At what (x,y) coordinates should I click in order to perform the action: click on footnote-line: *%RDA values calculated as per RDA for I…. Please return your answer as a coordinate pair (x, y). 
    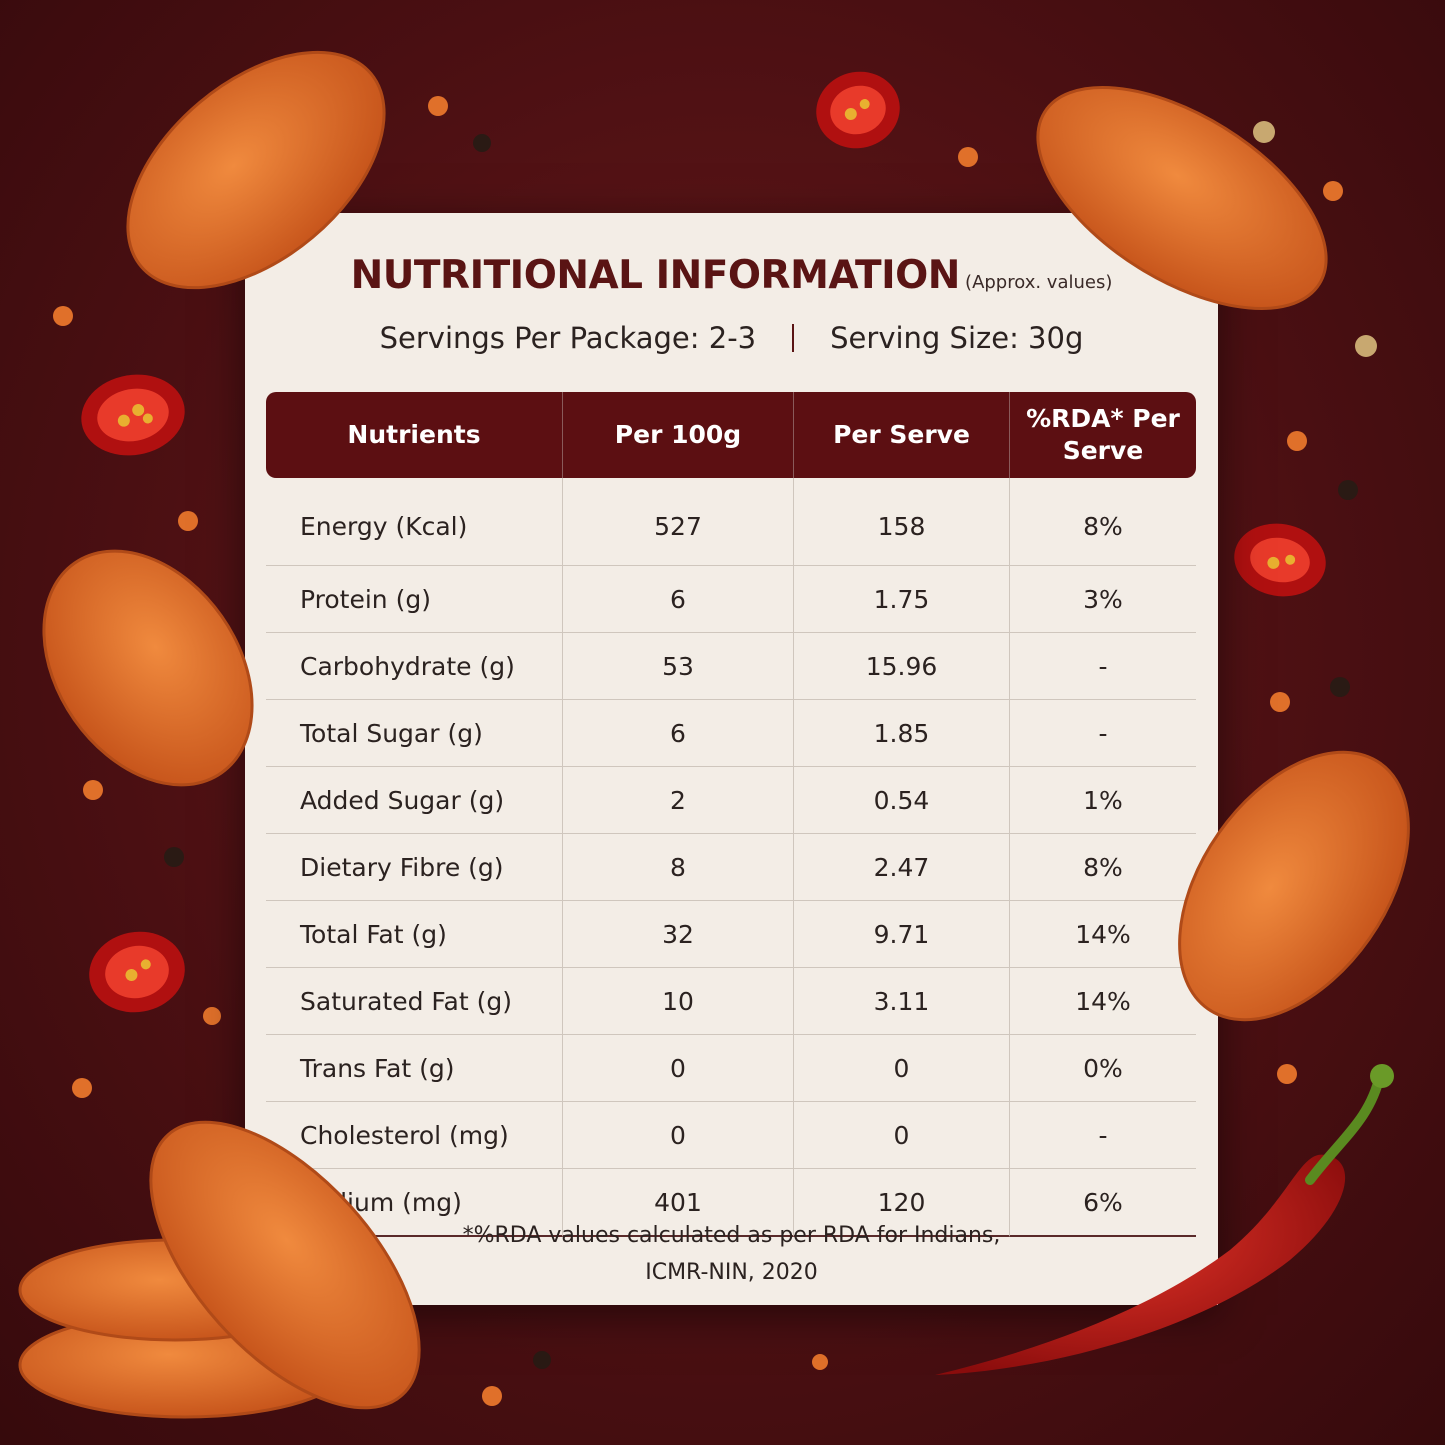
    Looking at the image, I should click on (731, 1235).